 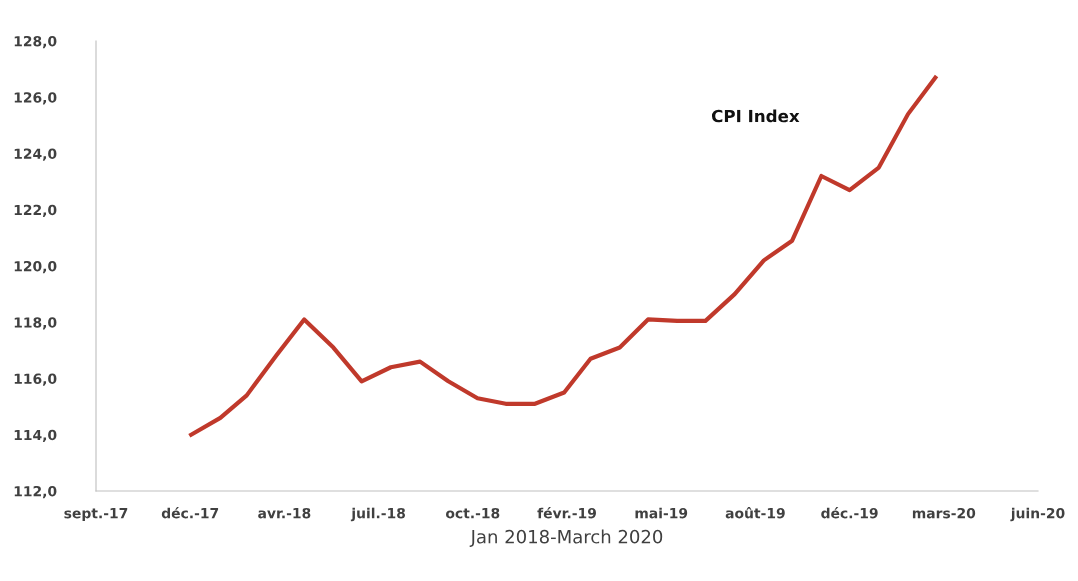 What do you see at coordinates (755, 116) in the screenshot?
I see `annotation: CPI Index` at bounding box center [755, 116].